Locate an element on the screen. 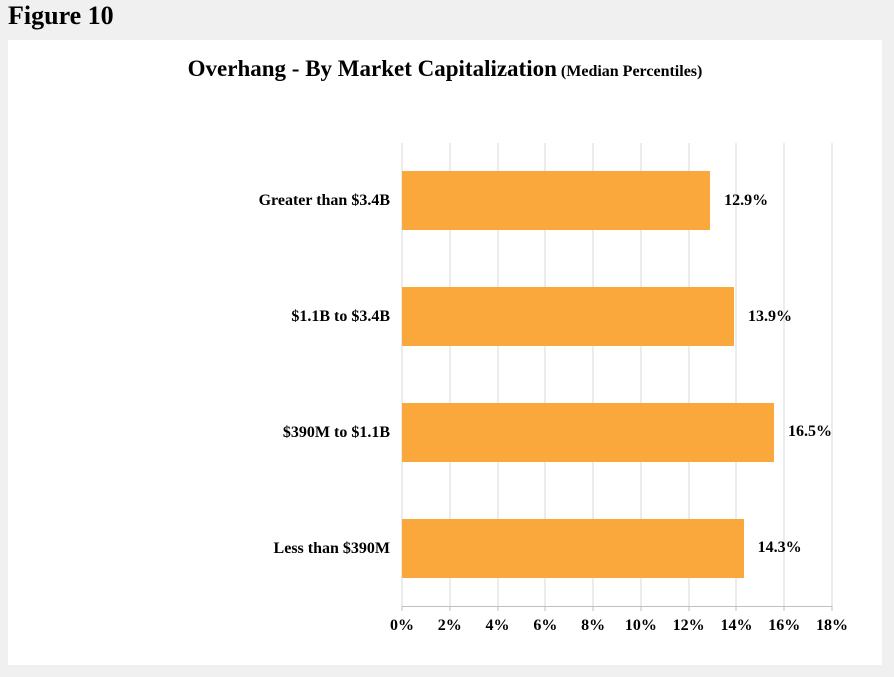 This screenshot has height=677, width=894. x-tick-label: 10% is located at coordinates (640, 625).